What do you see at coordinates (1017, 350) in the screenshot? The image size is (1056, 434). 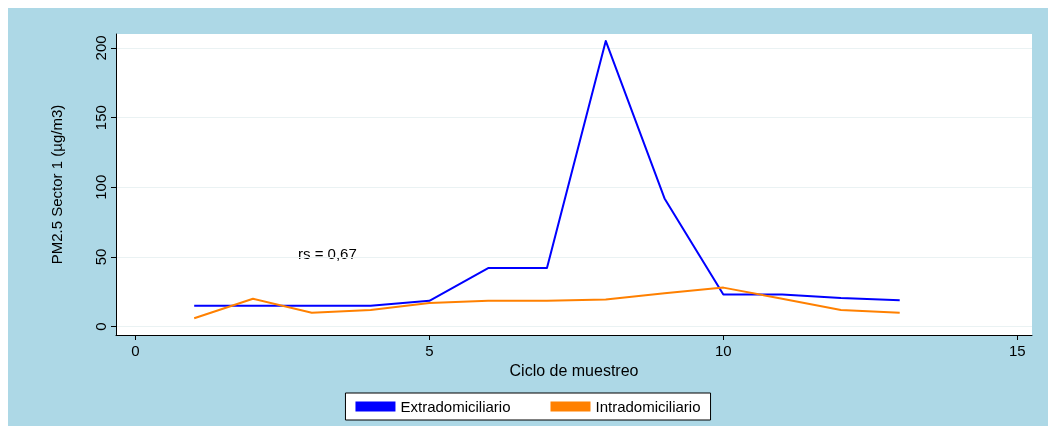 I see `x-tick-label: 15` at bounding box center [1017, 350].